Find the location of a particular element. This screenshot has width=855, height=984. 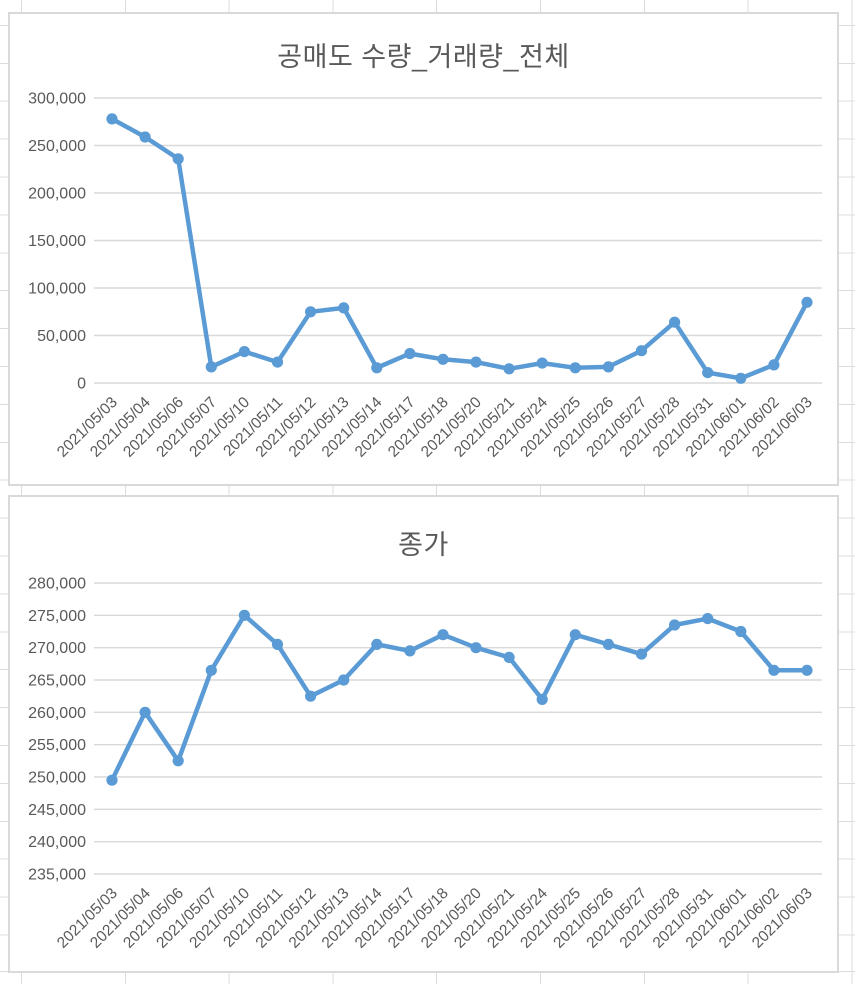

y-axis-tick-label: 240,000 is located at coordinates (57, 842).